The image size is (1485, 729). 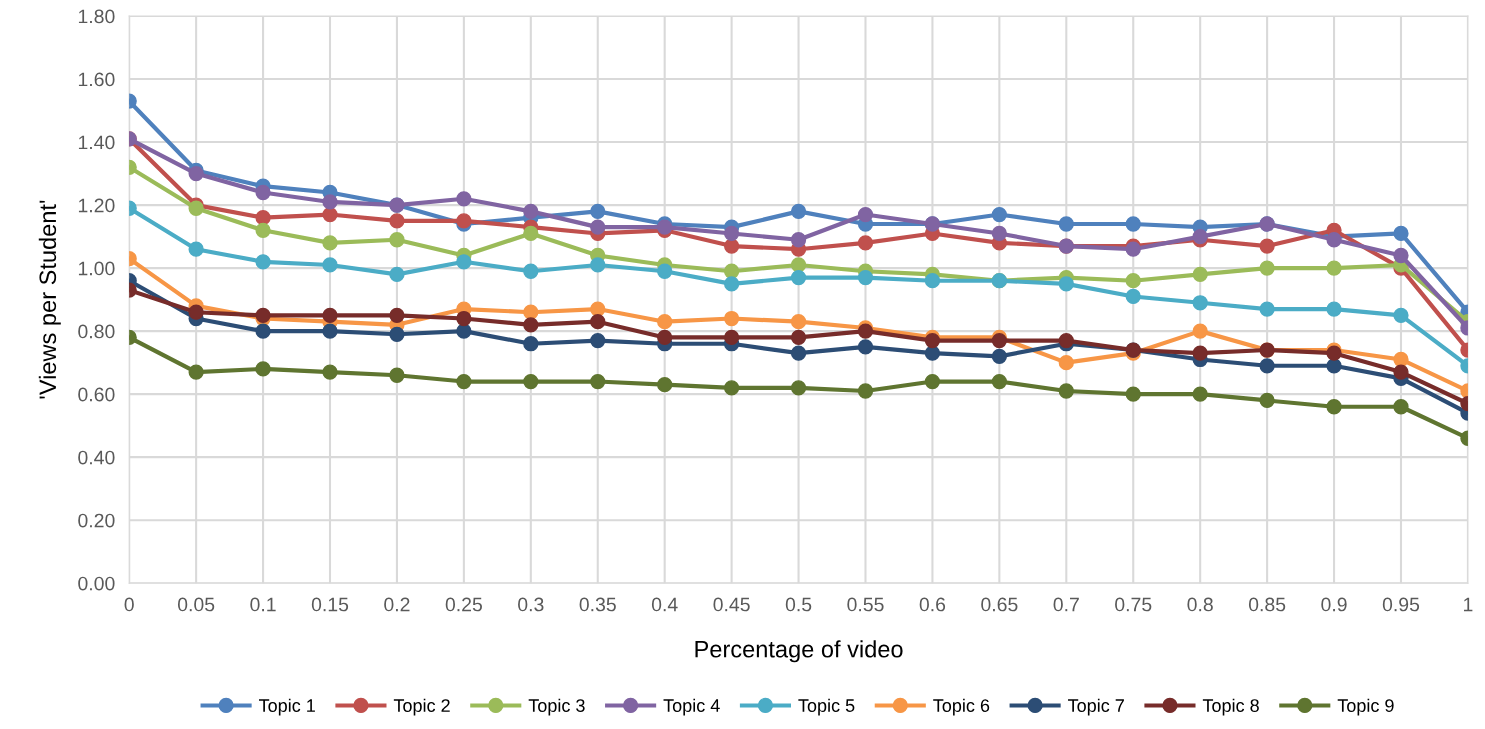 What do you see at coordinates (1365, 707) in the screenshot?
I see `legend-label: Topic 9` at bounding box center [1365, 707].